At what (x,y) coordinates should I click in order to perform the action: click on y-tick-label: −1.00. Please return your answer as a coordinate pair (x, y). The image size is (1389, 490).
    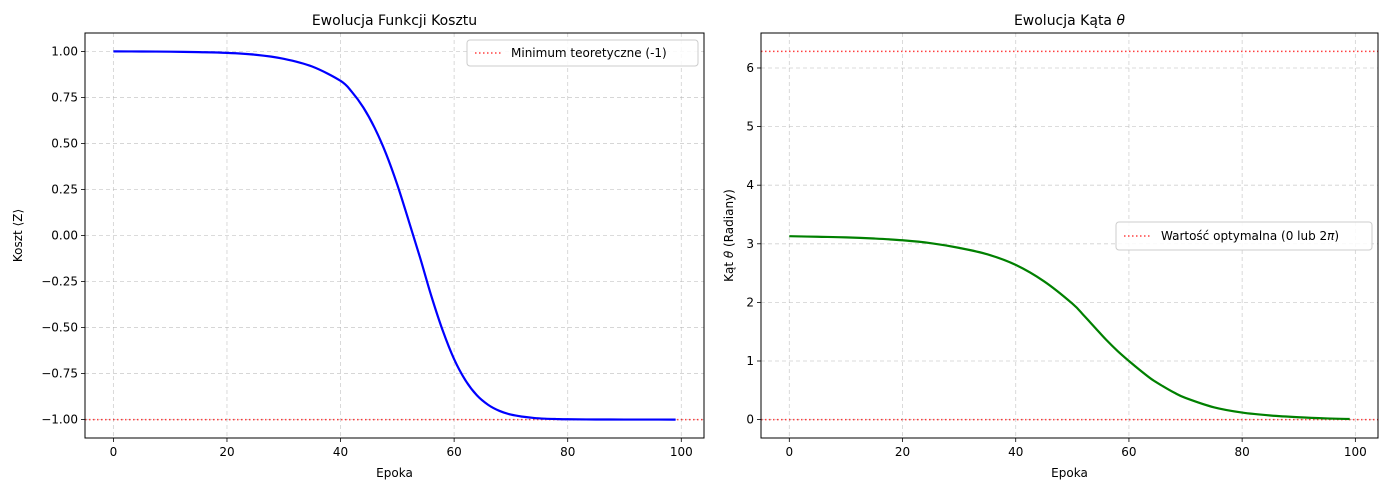
    Looking at the image, I should click on (59, 420).